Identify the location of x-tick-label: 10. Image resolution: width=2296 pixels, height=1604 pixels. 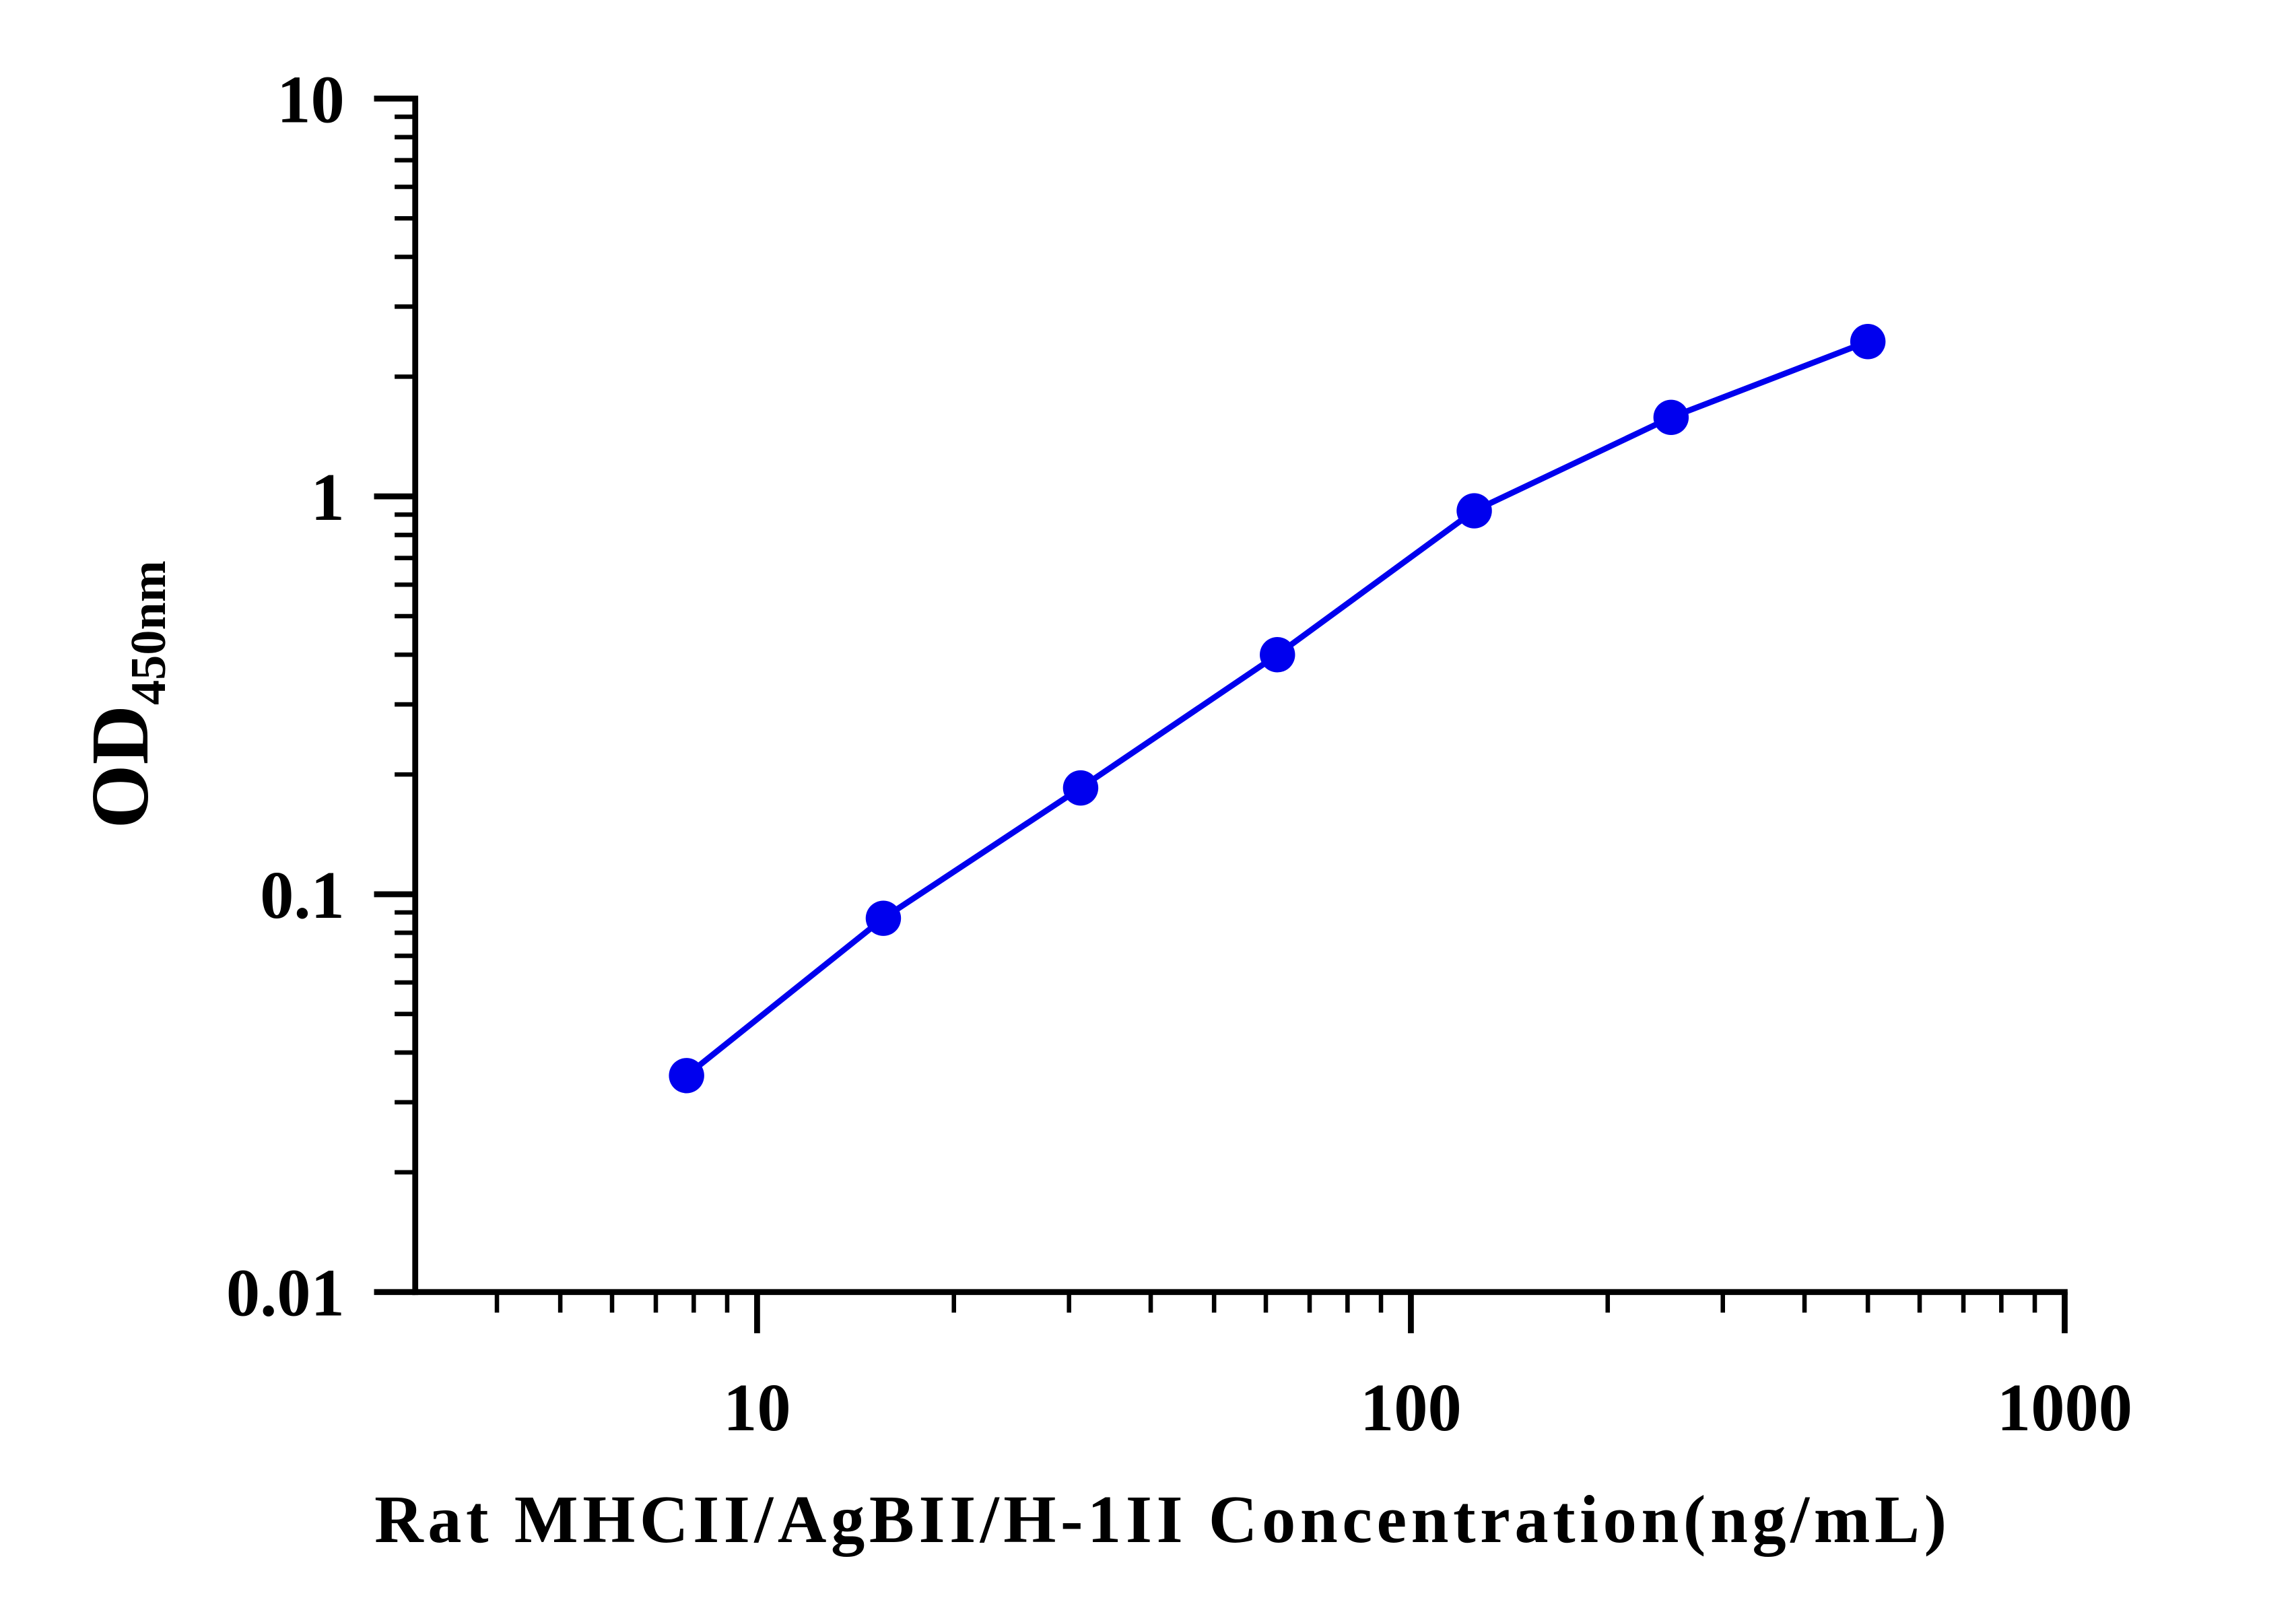
(757, 1407).